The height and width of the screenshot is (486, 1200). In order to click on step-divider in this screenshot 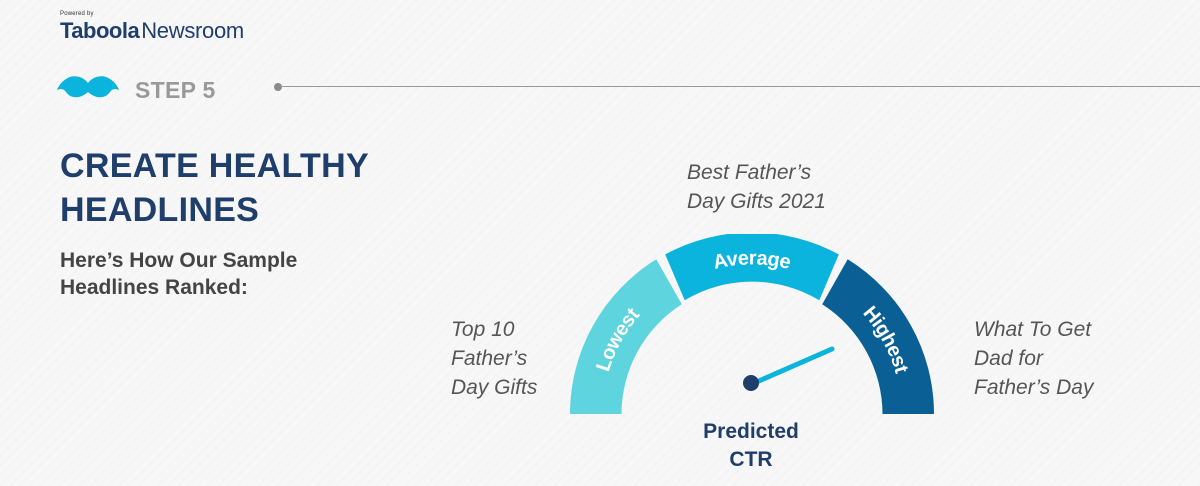, I will do `click(740, 86)`.